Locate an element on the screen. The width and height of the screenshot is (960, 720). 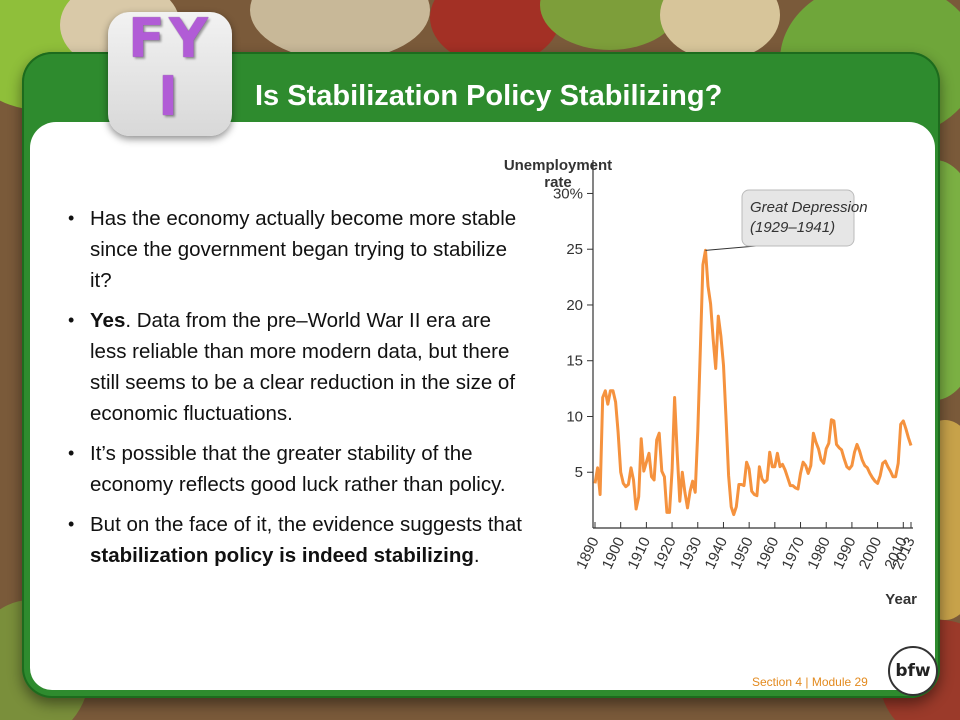
y-tick-label: 10 is located at coordinates (574, 416).